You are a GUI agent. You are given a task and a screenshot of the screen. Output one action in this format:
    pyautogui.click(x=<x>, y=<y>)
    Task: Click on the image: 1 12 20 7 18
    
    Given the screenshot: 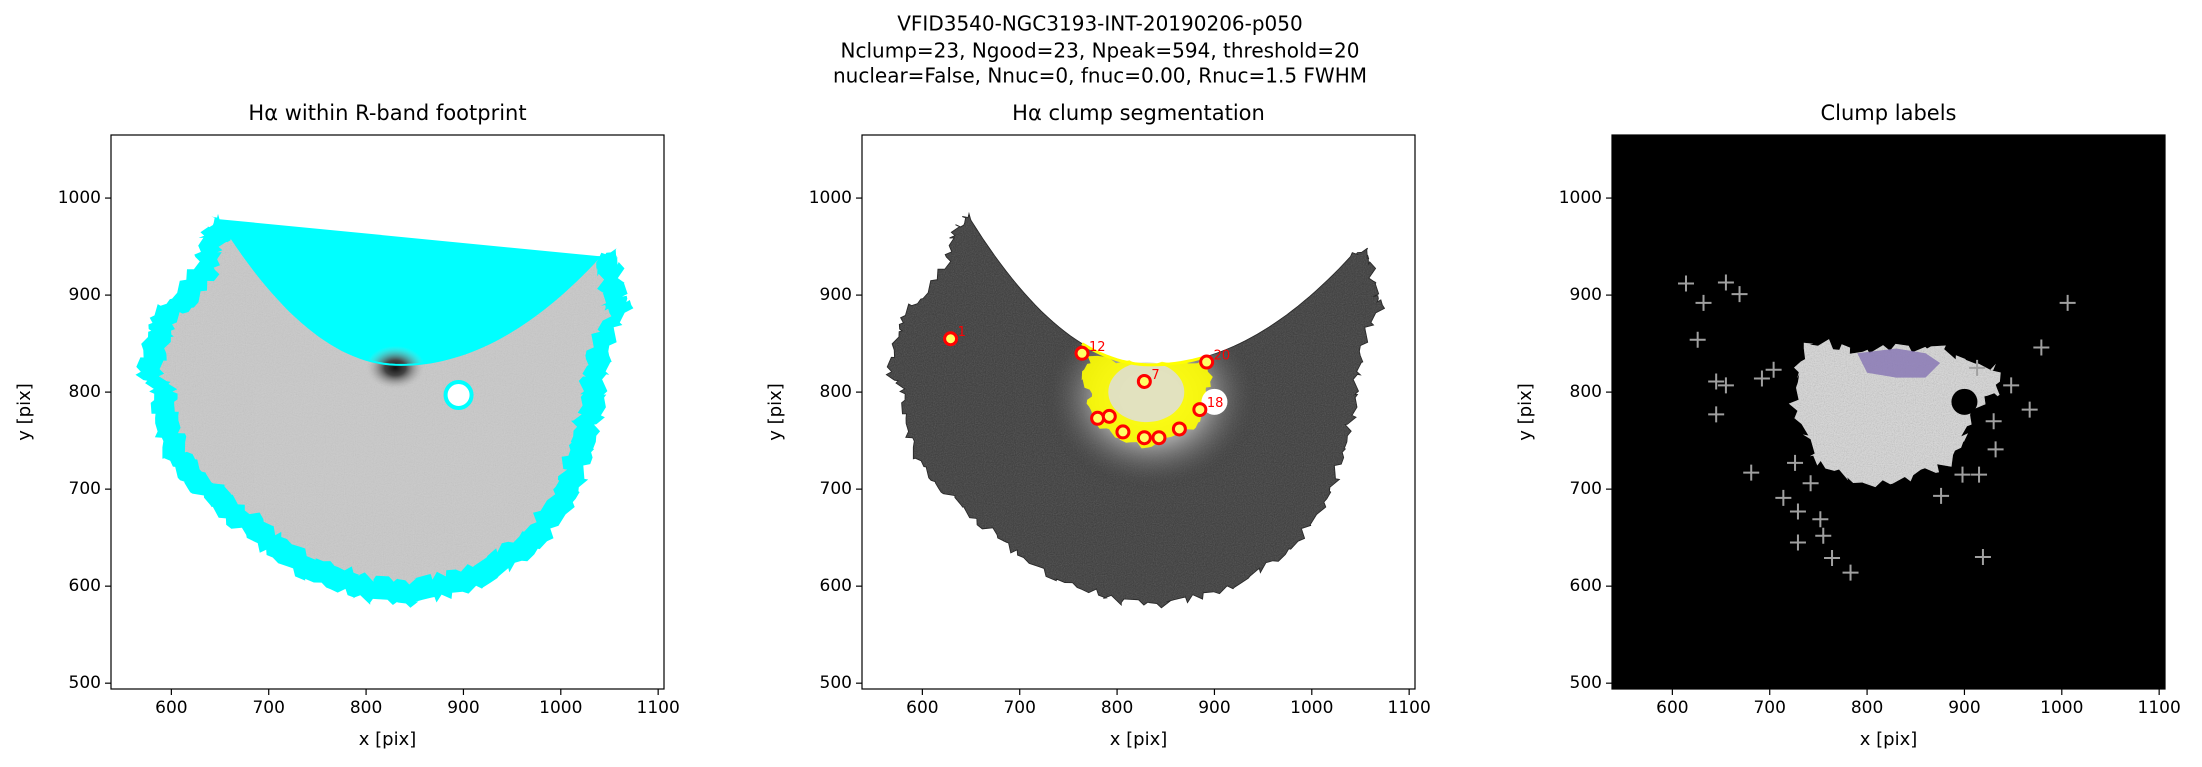 What is the action you would take?
    pyautogui.click(x=1135, y=410)
    